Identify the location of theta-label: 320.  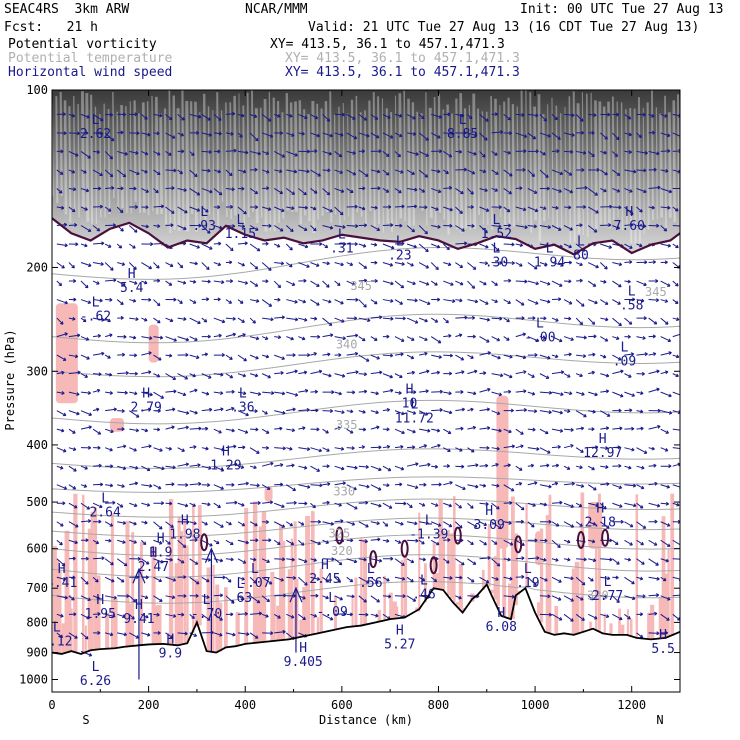
(598, 595).